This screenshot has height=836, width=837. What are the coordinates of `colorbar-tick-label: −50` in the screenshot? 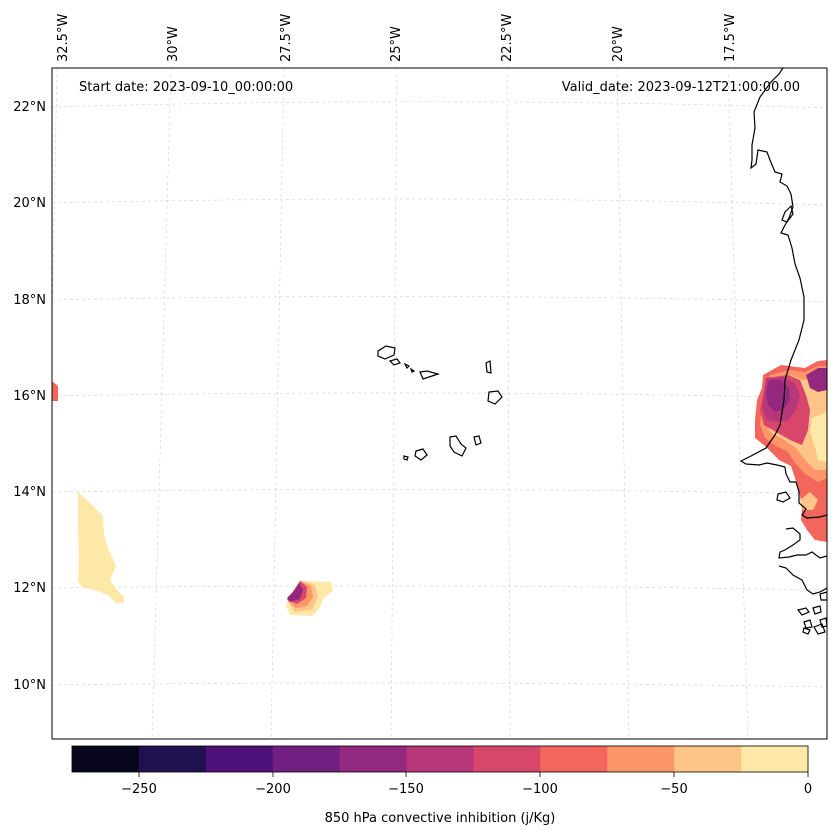 It's located at (673, 789).